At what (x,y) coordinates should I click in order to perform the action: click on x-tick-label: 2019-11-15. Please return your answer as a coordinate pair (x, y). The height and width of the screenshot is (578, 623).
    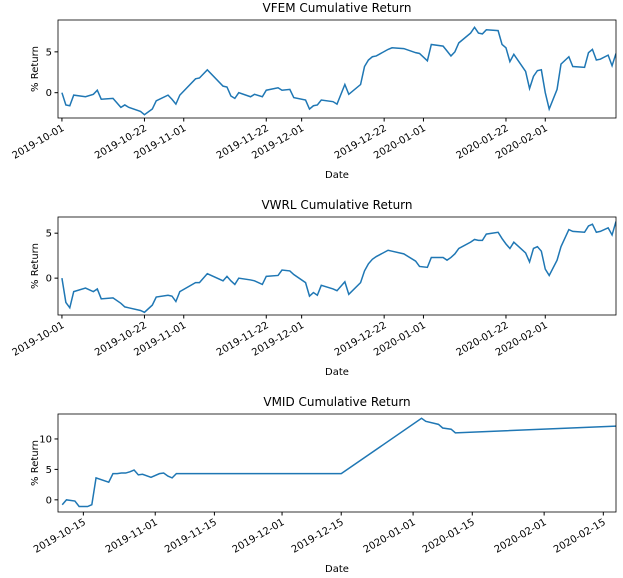
    Looking at the image, I should click on (191, 536).